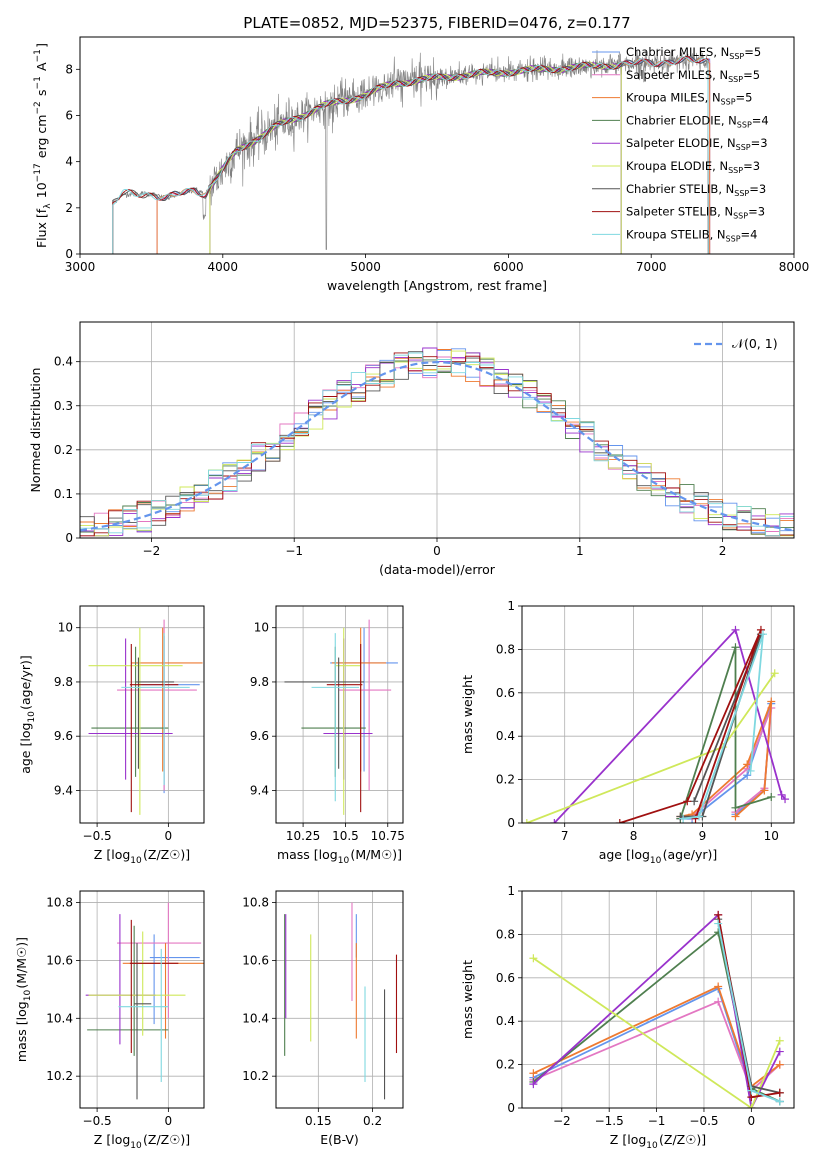 The width and height of the screenshot is (819, 1170). Describe the element at coordinates (59, 1018) in the screenshot. I see `y-tick-label: 10.4` at that location.